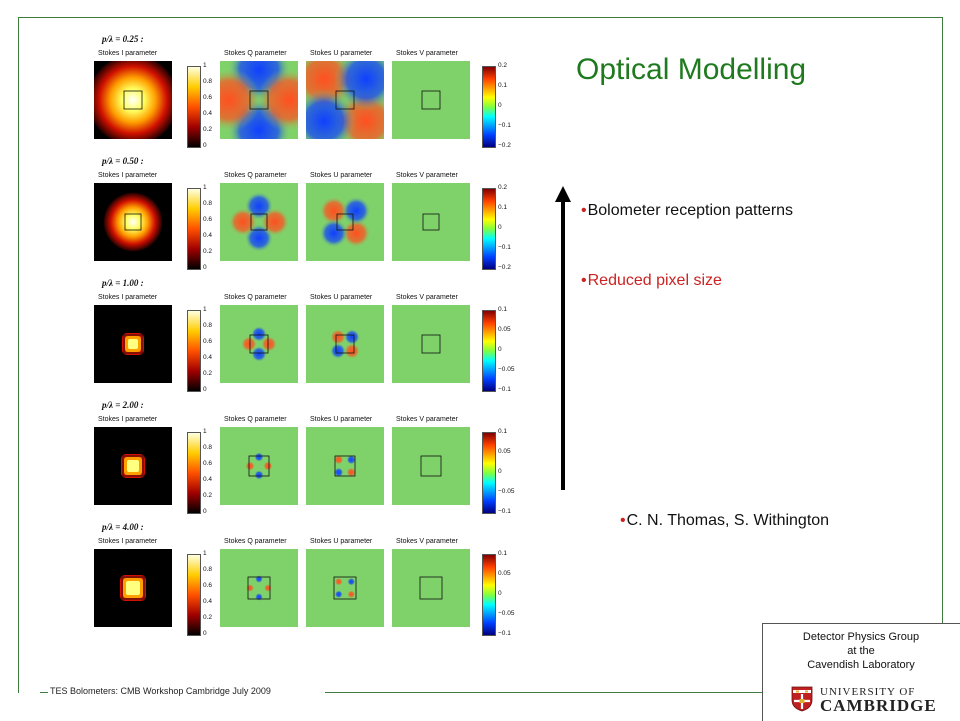 The width and height of the screenshot is (960, 721). Describe the element at coordinates (563, 194) in the screenshot. I see `up-arrow-head` at that location.